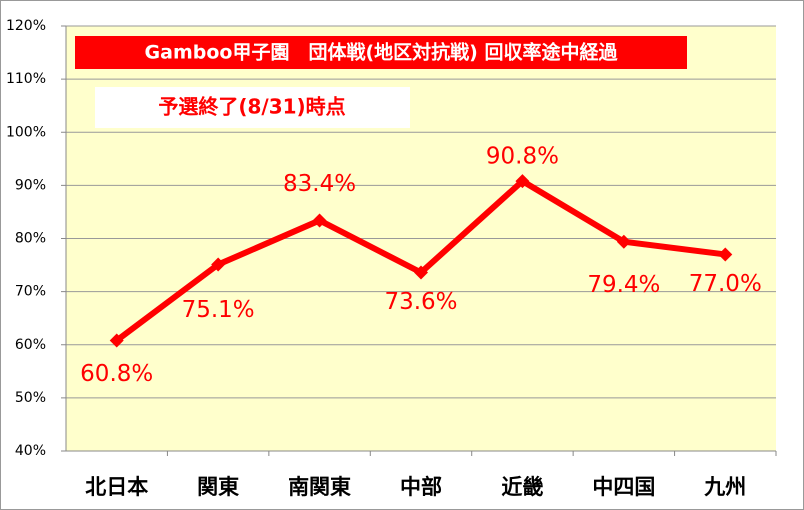 The width and height of the screenshot is (804, 510). Describe the element at coordinates (421, 487) in the screenshot. I see `x-tick-label: 中部` at that location.